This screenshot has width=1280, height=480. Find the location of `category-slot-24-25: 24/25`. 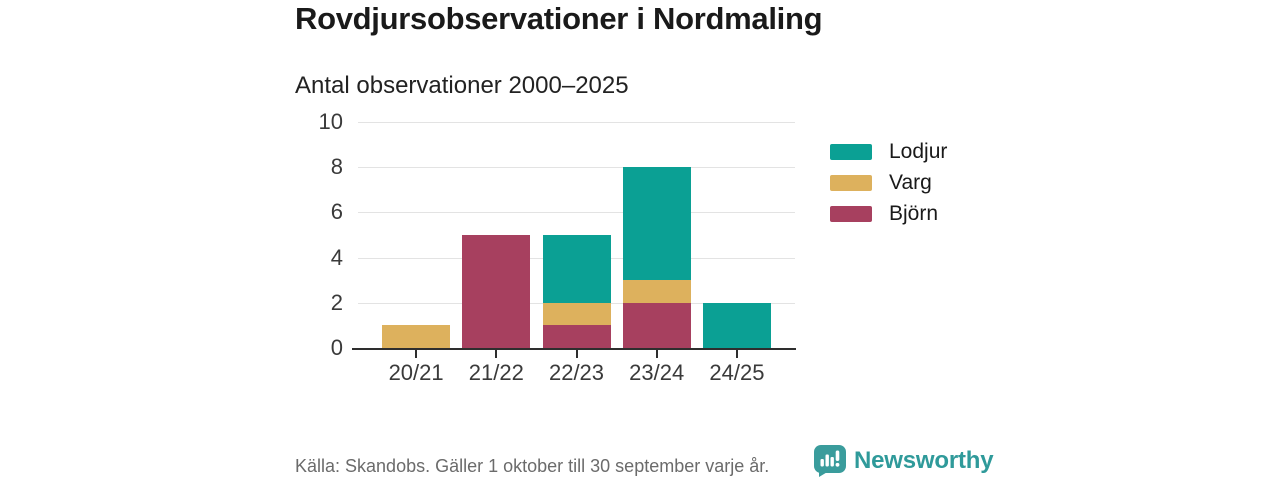

category-slot-24-25: 24/25 is located at coordinates (737, 253).